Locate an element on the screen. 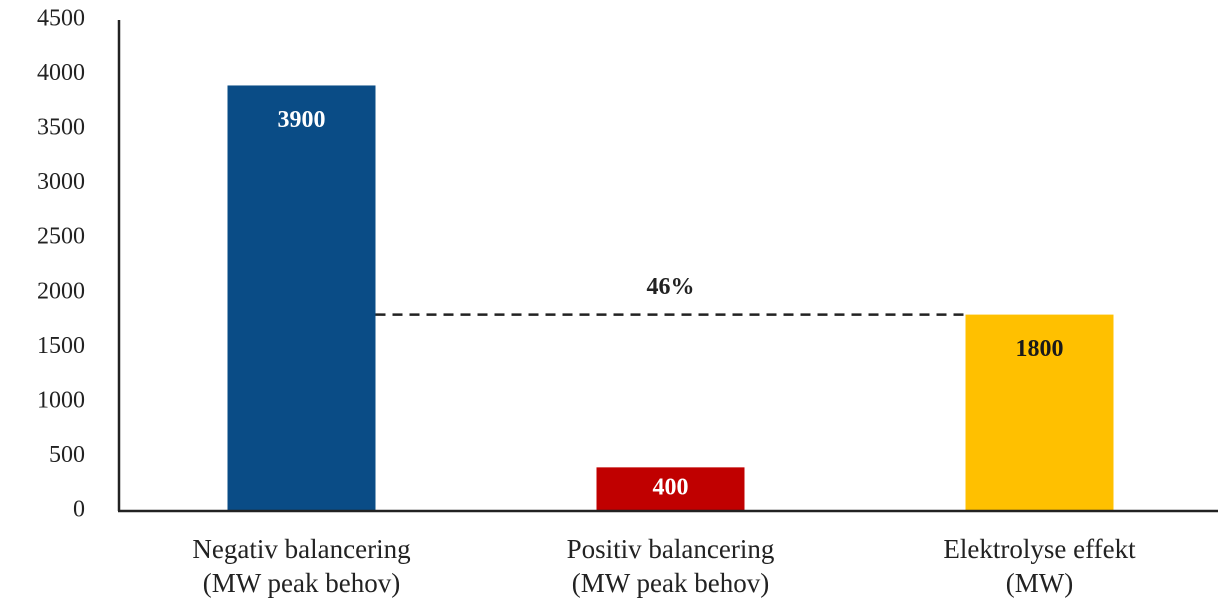  y-tick-label: 0 is located at coordinates (79, 510).